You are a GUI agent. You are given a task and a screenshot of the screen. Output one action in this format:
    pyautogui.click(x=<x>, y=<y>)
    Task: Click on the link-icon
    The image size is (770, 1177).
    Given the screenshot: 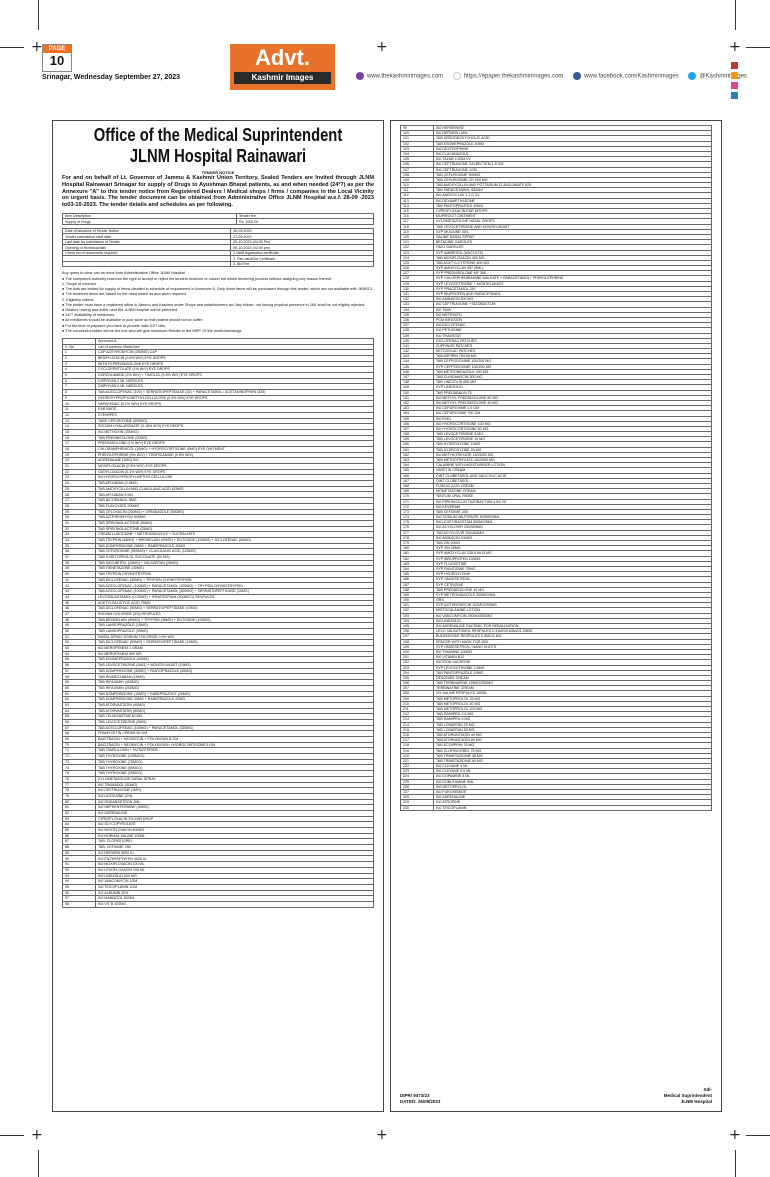 What is the action you would take?
    pyautogui.click(x=456, y=76)
    